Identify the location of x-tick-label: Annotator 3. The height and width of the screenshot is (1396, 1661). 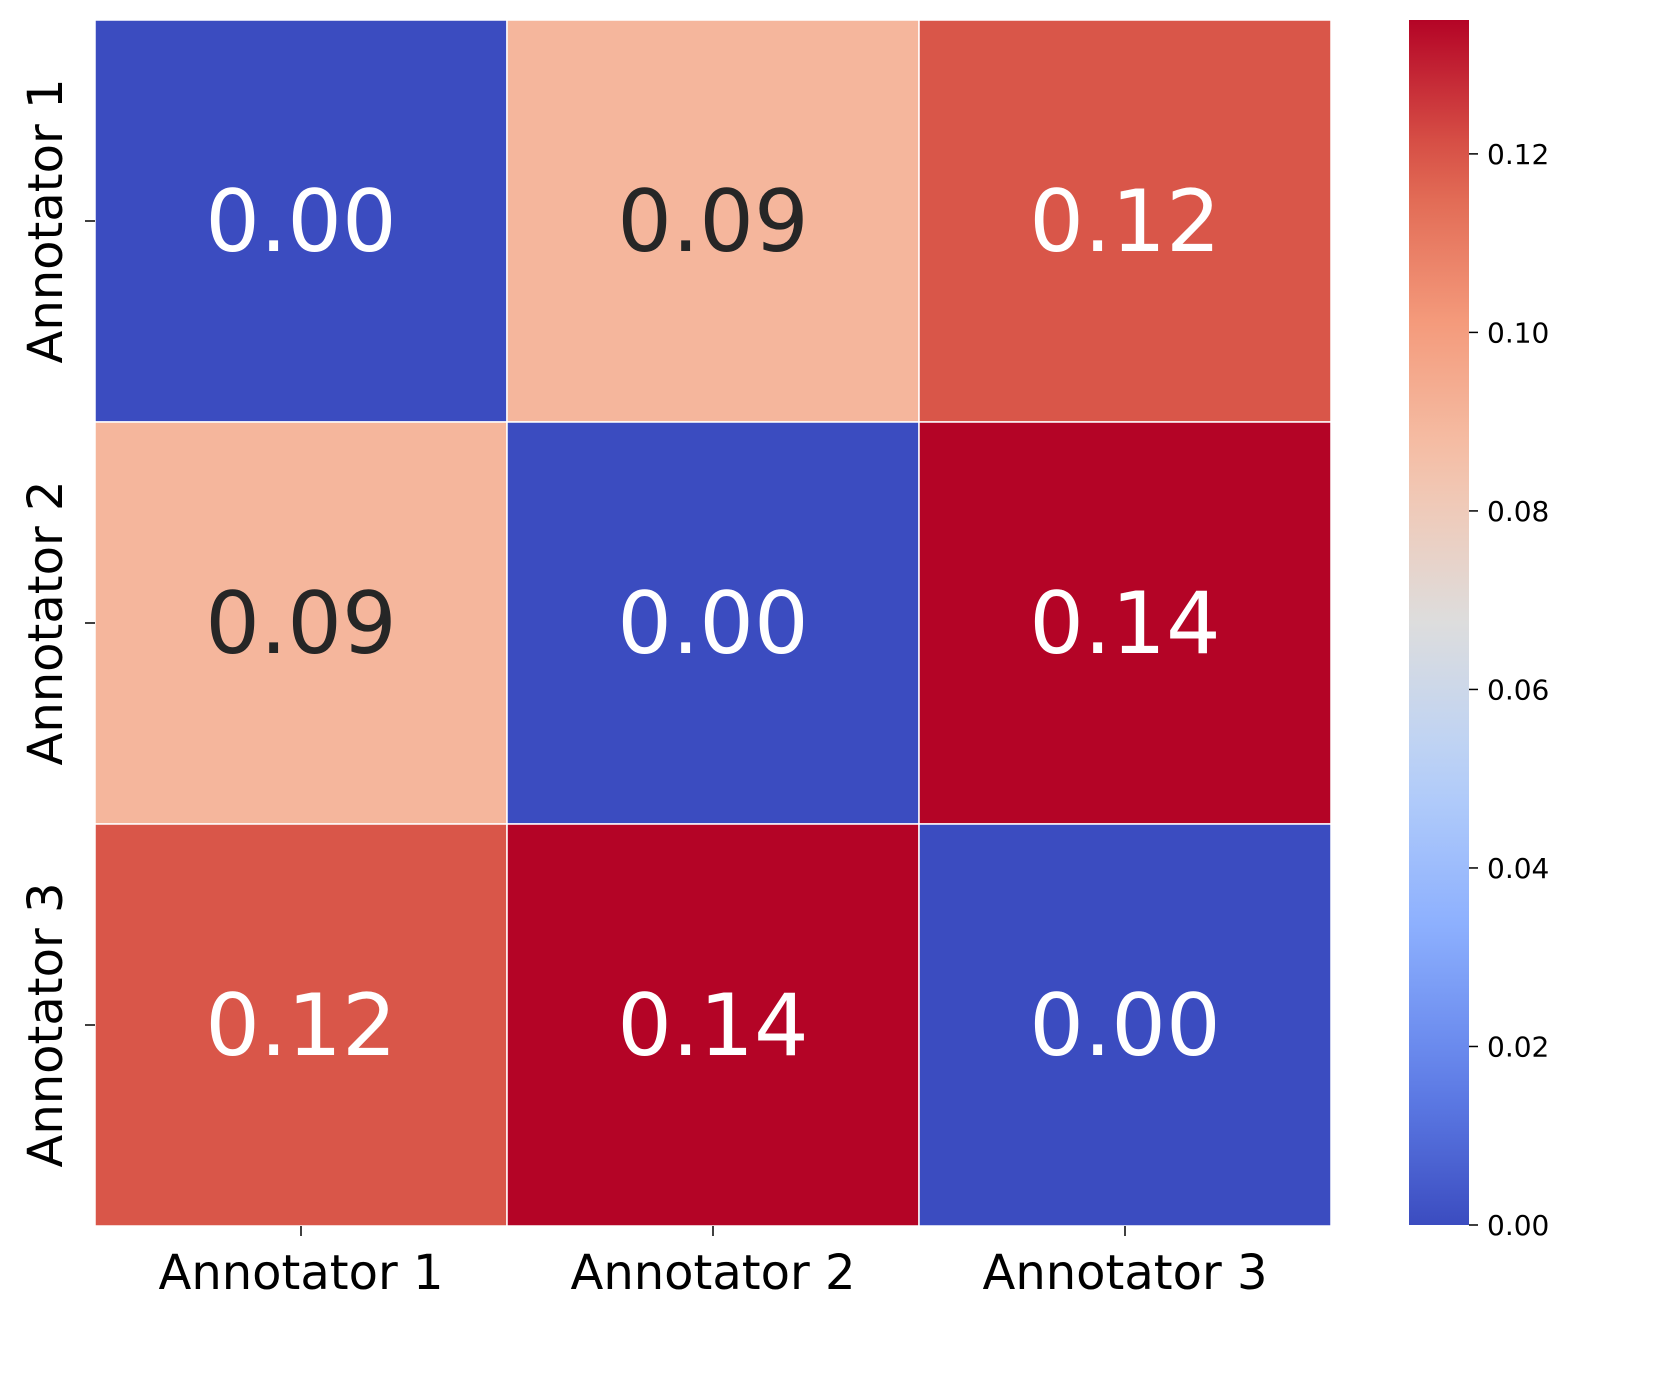
(1125, 1273).